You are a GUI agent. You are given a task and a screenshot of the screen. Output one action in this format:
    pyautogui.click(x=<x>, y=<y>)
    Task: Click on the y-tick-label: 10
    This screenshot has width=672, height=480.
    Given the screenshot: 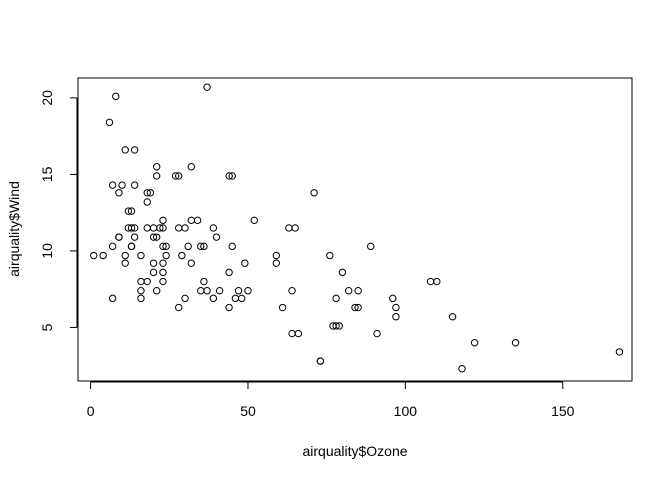 What is the action you would take?
    pyautogui.click(x=47, y=251)
    